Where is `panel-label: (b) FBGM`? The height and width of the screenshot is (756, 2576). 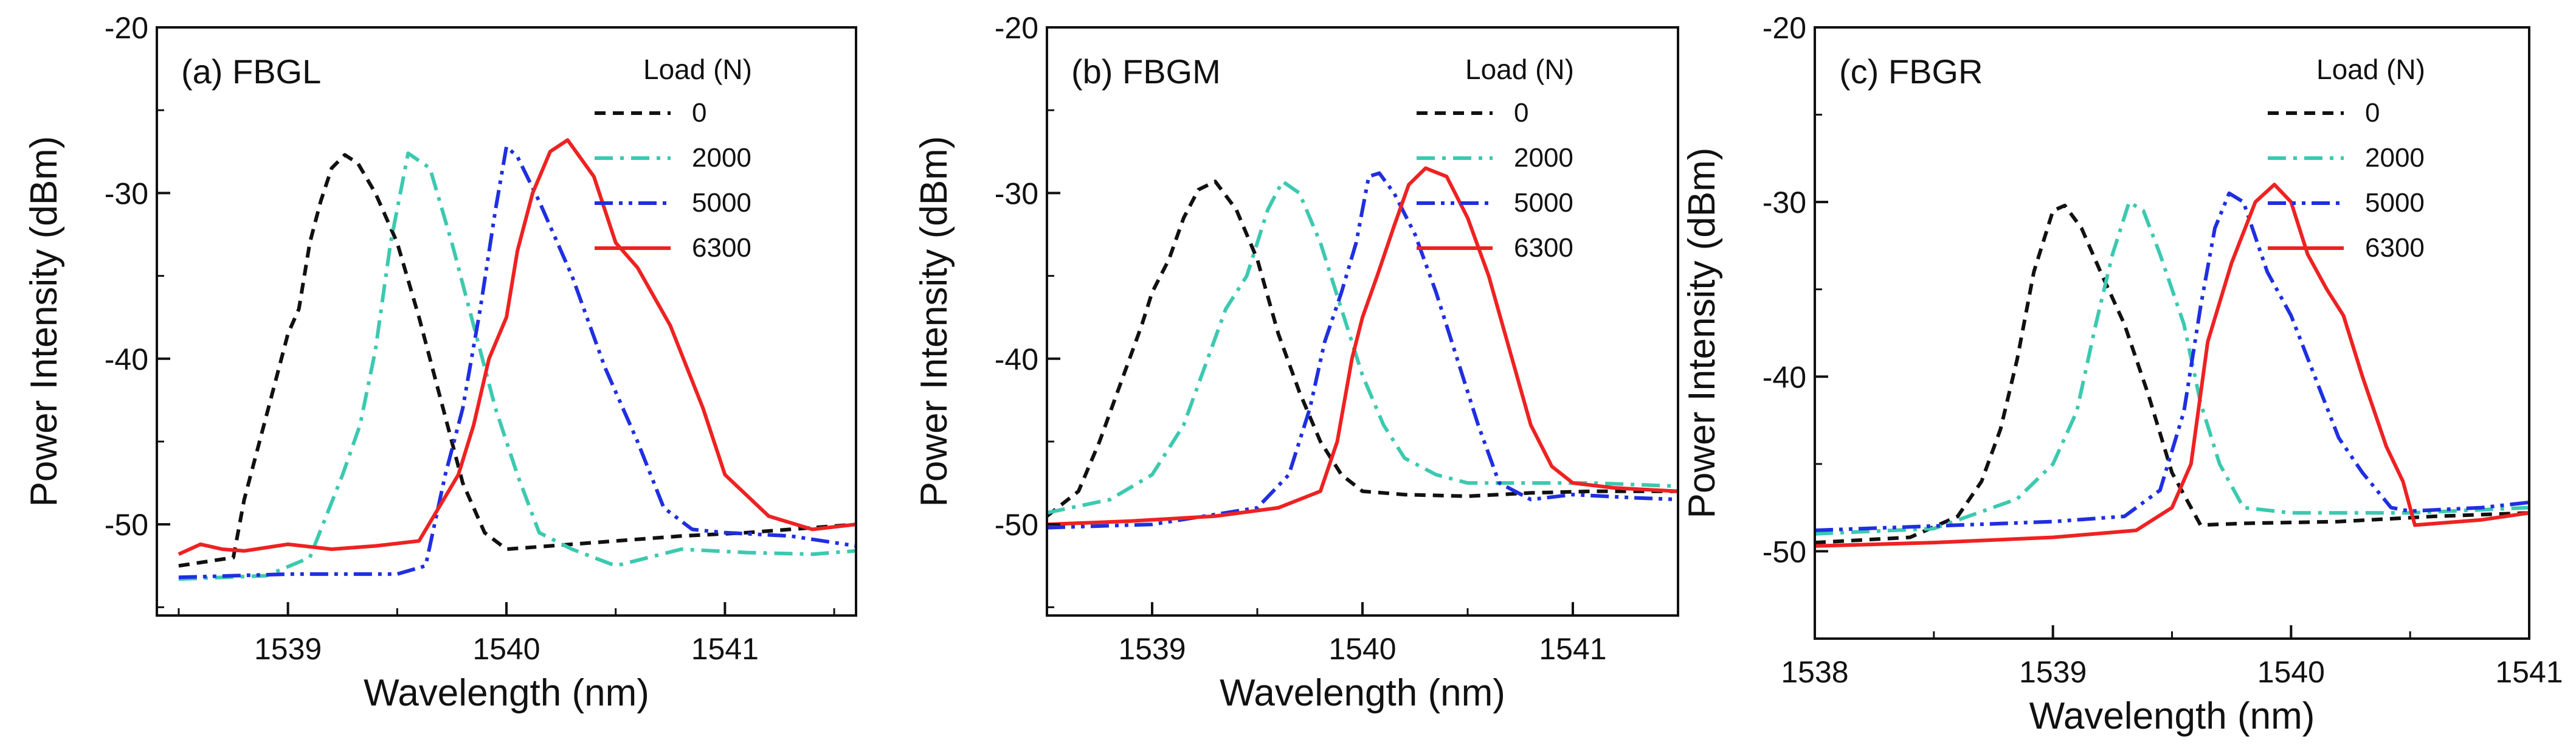
panel-label: (b) FBGM is located at coordinates (1146, 71).